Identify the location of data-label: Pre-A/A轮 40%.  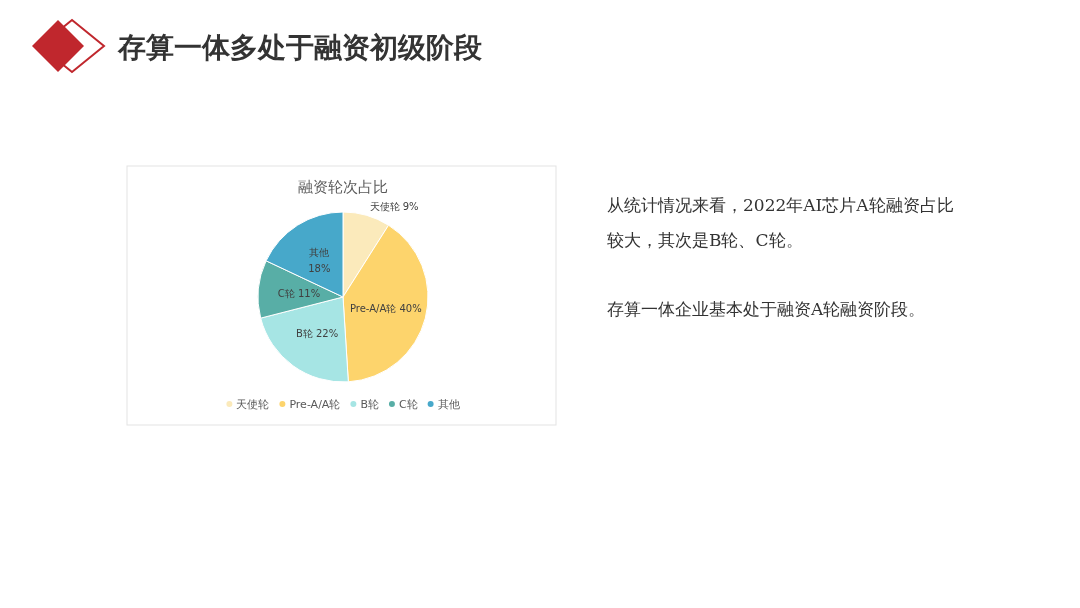
(385, 308).